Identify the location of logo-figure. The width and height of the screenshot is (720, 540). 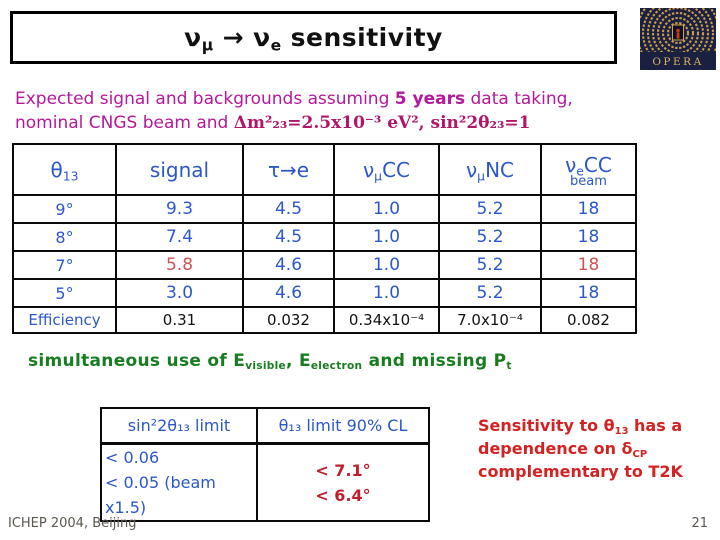
(678, 33).